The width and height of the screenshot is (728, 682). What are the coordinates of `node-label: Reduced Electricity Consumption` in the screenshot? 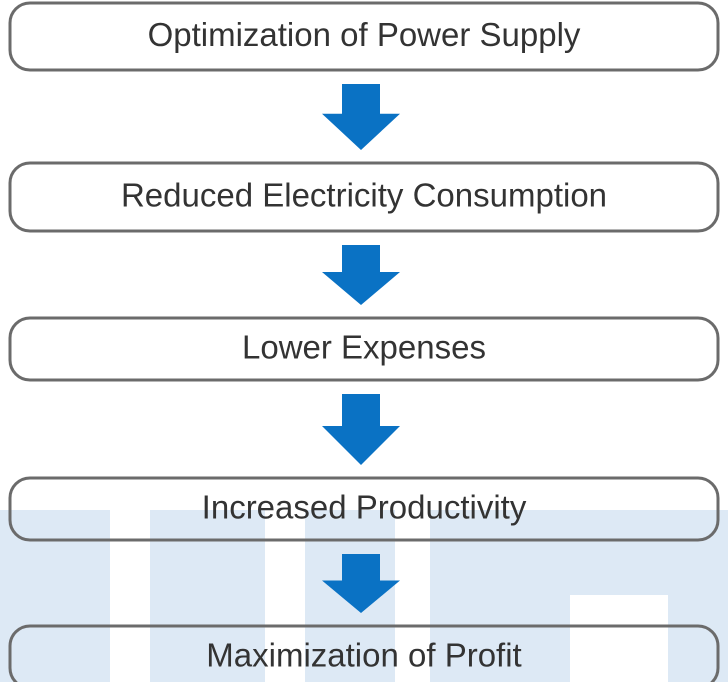 It's located at (364, 195).